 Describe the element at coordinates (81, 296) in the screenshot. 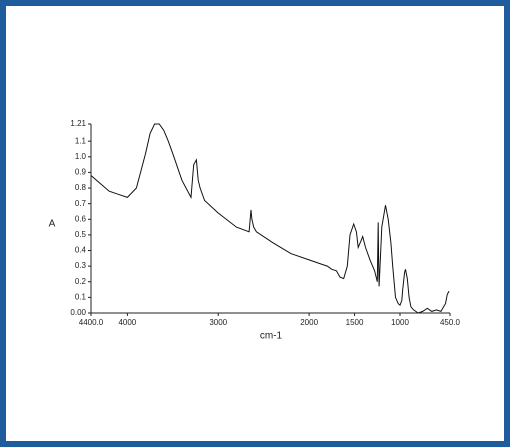

I see `y-tick-label: 0.1` at that location.